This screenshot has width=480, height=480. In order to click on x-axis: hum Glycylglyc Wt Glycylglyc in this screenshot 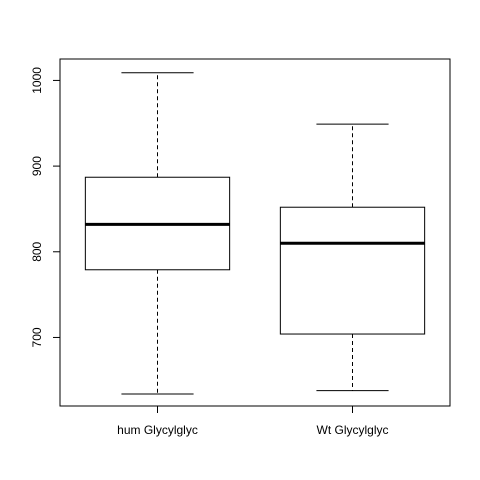, I will do `click(253, 421)`.